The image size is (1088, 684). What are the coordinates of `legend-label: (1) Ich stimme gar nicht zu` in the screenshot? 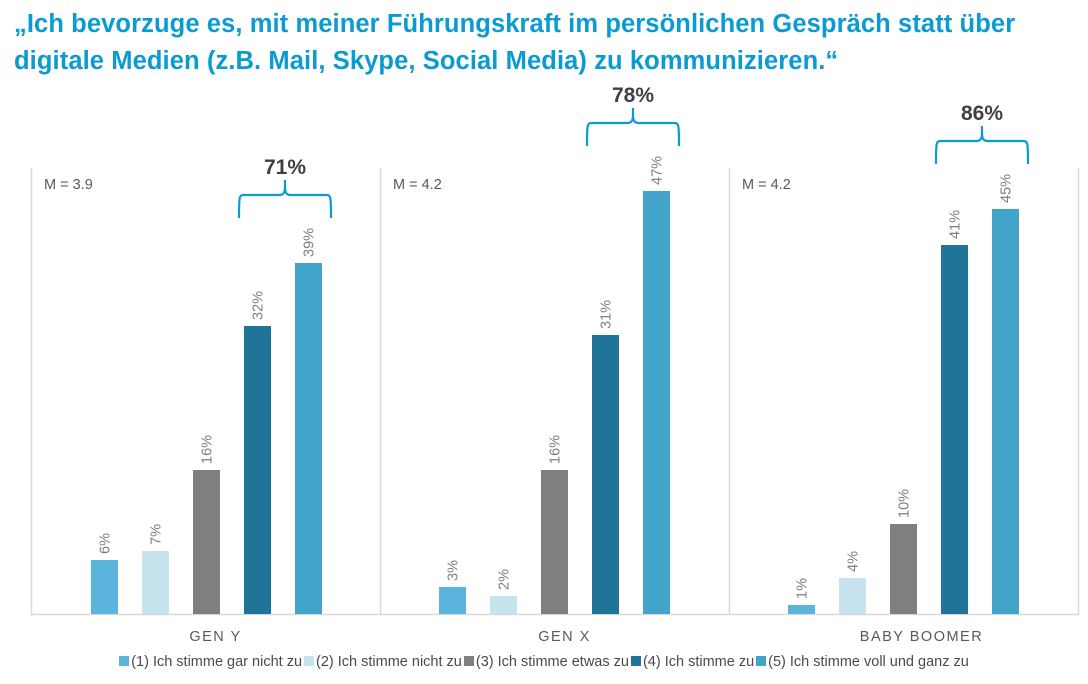 It's located at (217, 662).